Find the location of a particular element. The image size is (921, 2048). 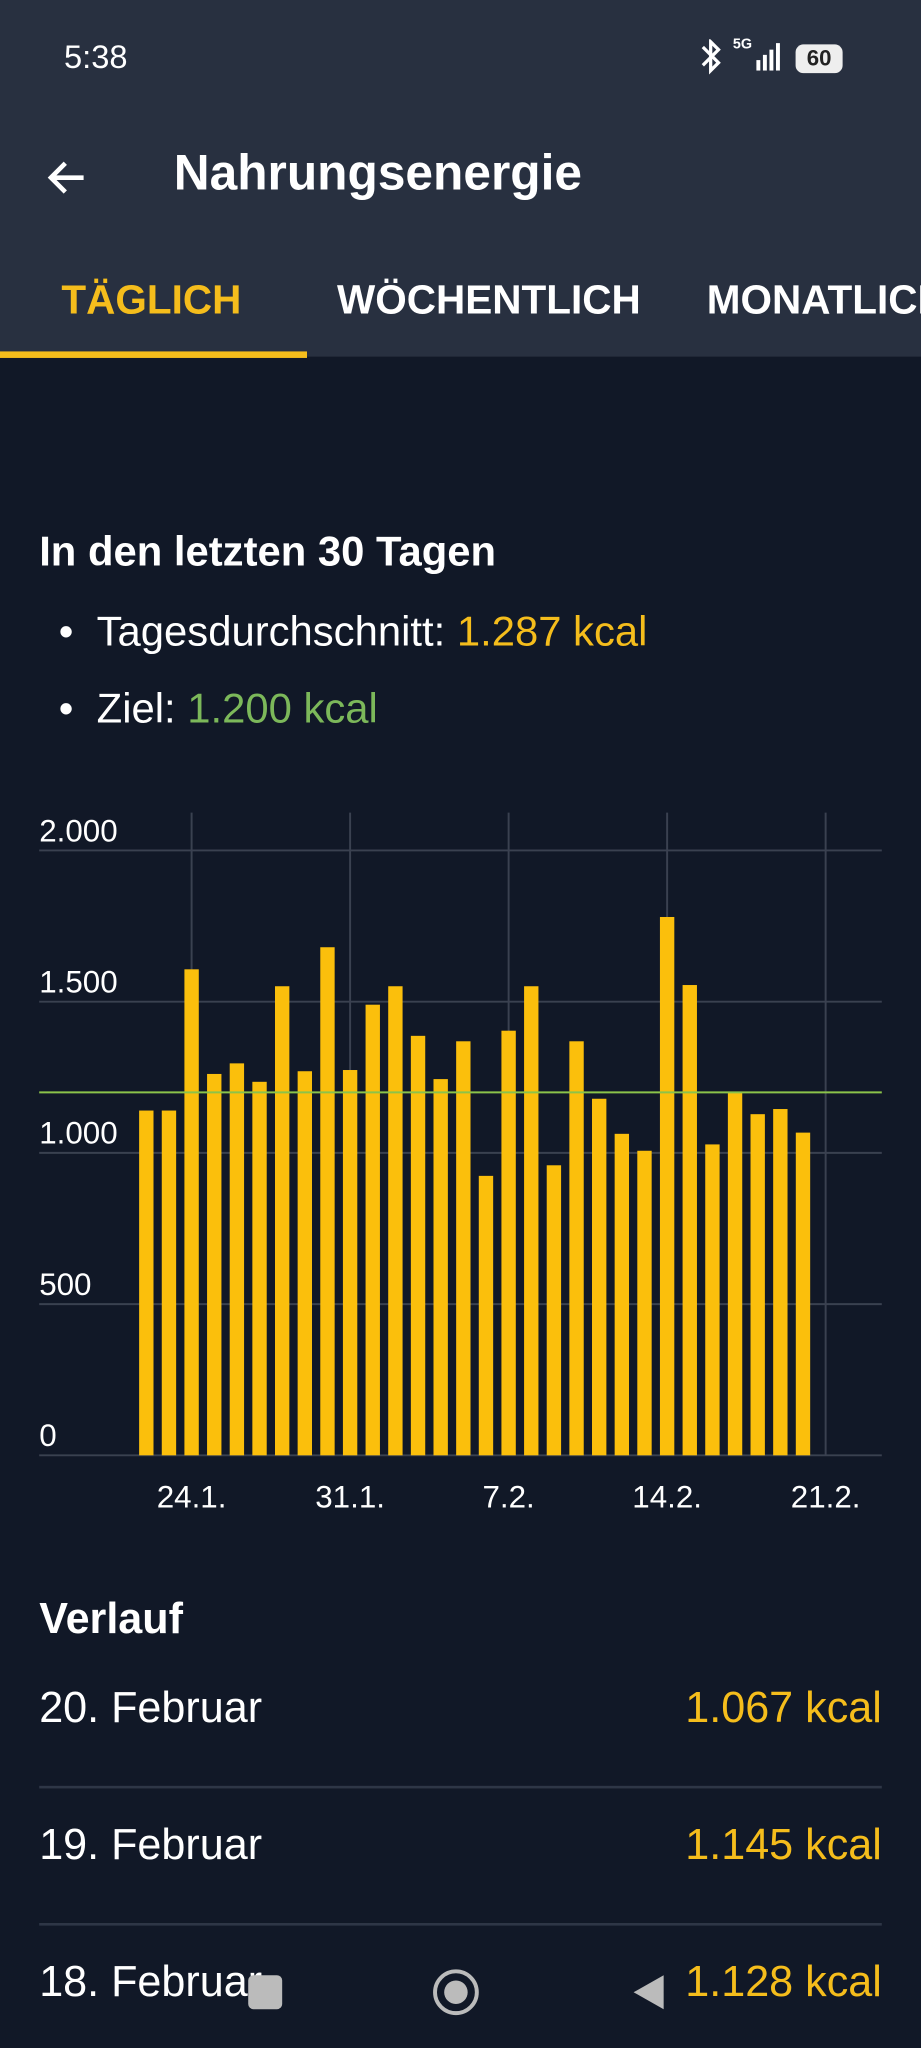

label: Tagesdurchschnitt: is located at coordinates (271, 631).